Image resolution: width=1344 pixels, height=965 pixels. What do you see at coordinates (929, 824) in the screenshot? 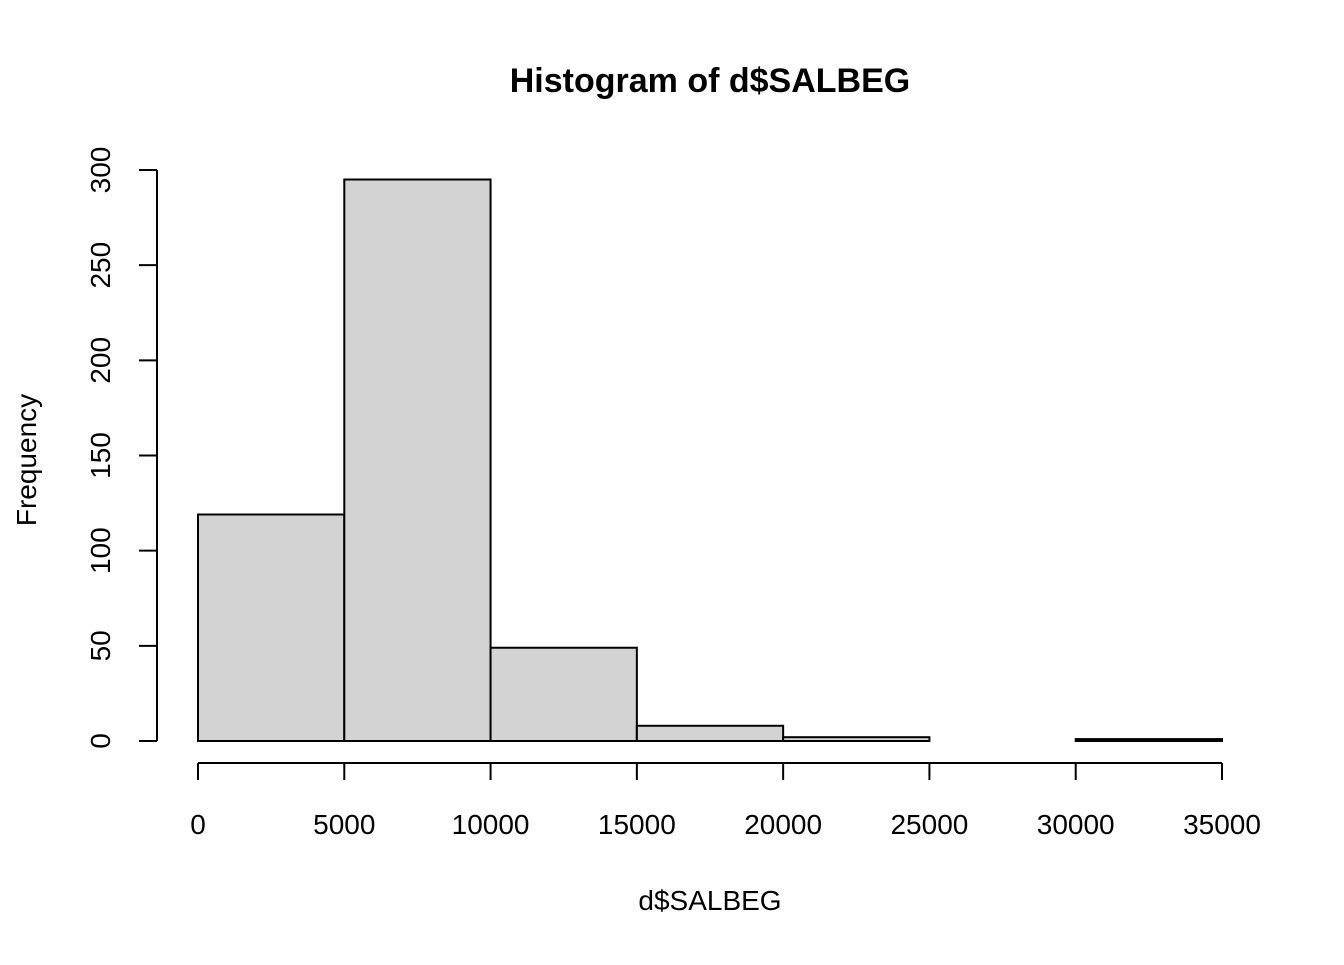
I see `x-tick-label: 25000` at bounding box center [929, 824].